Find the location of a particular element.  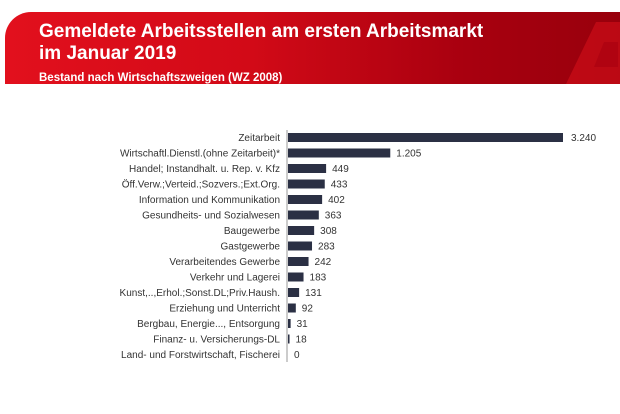

data-label: 92 is located at coordinates (308, 309).